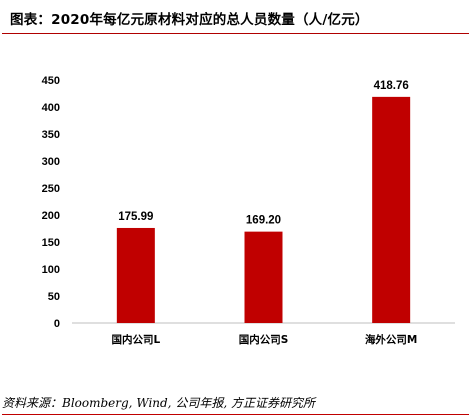 Image resolution: width=471 pixels, height=416 pixels. I want to click on y-tick-label: 250, so click(51, 189).